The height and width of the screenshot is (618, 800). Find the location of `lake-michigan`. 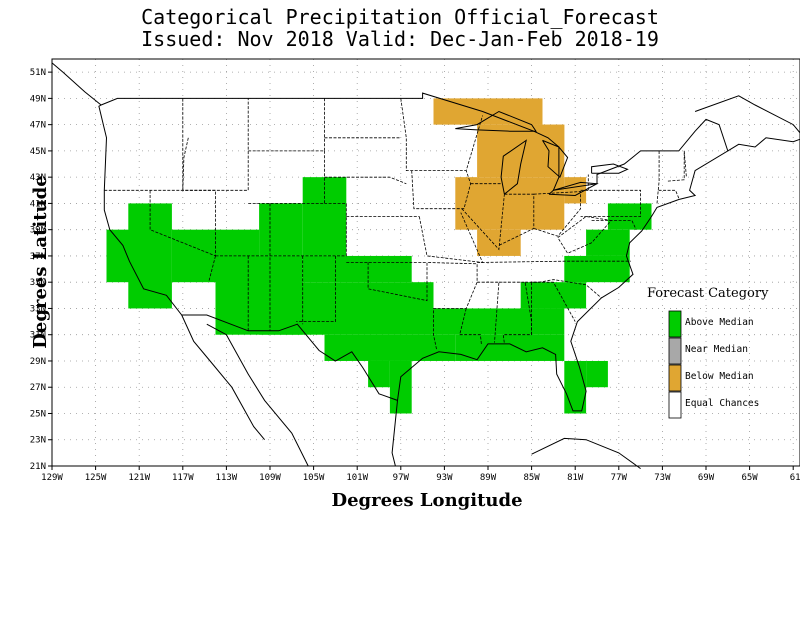

lake-michigan is located at coordinates (513, 167).